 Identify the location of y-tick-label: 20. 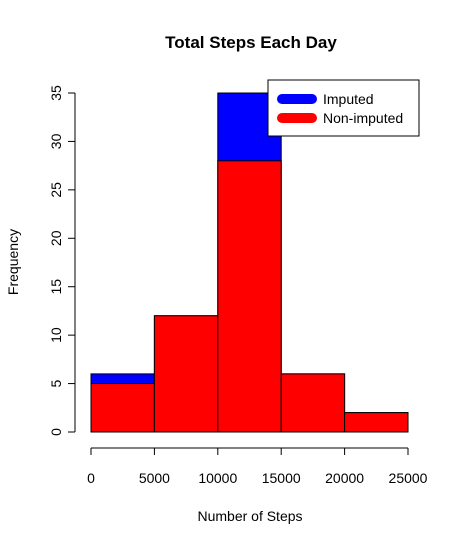
(56, 238).